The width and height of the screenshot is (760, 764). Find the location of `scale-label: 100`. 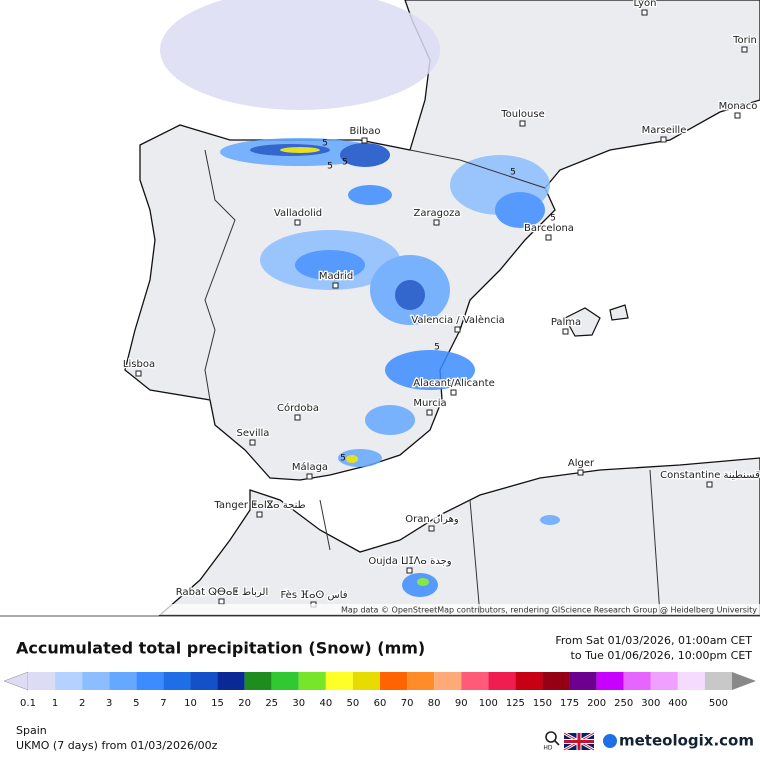

scale-label: 100 is located at coordinates (488, 703).